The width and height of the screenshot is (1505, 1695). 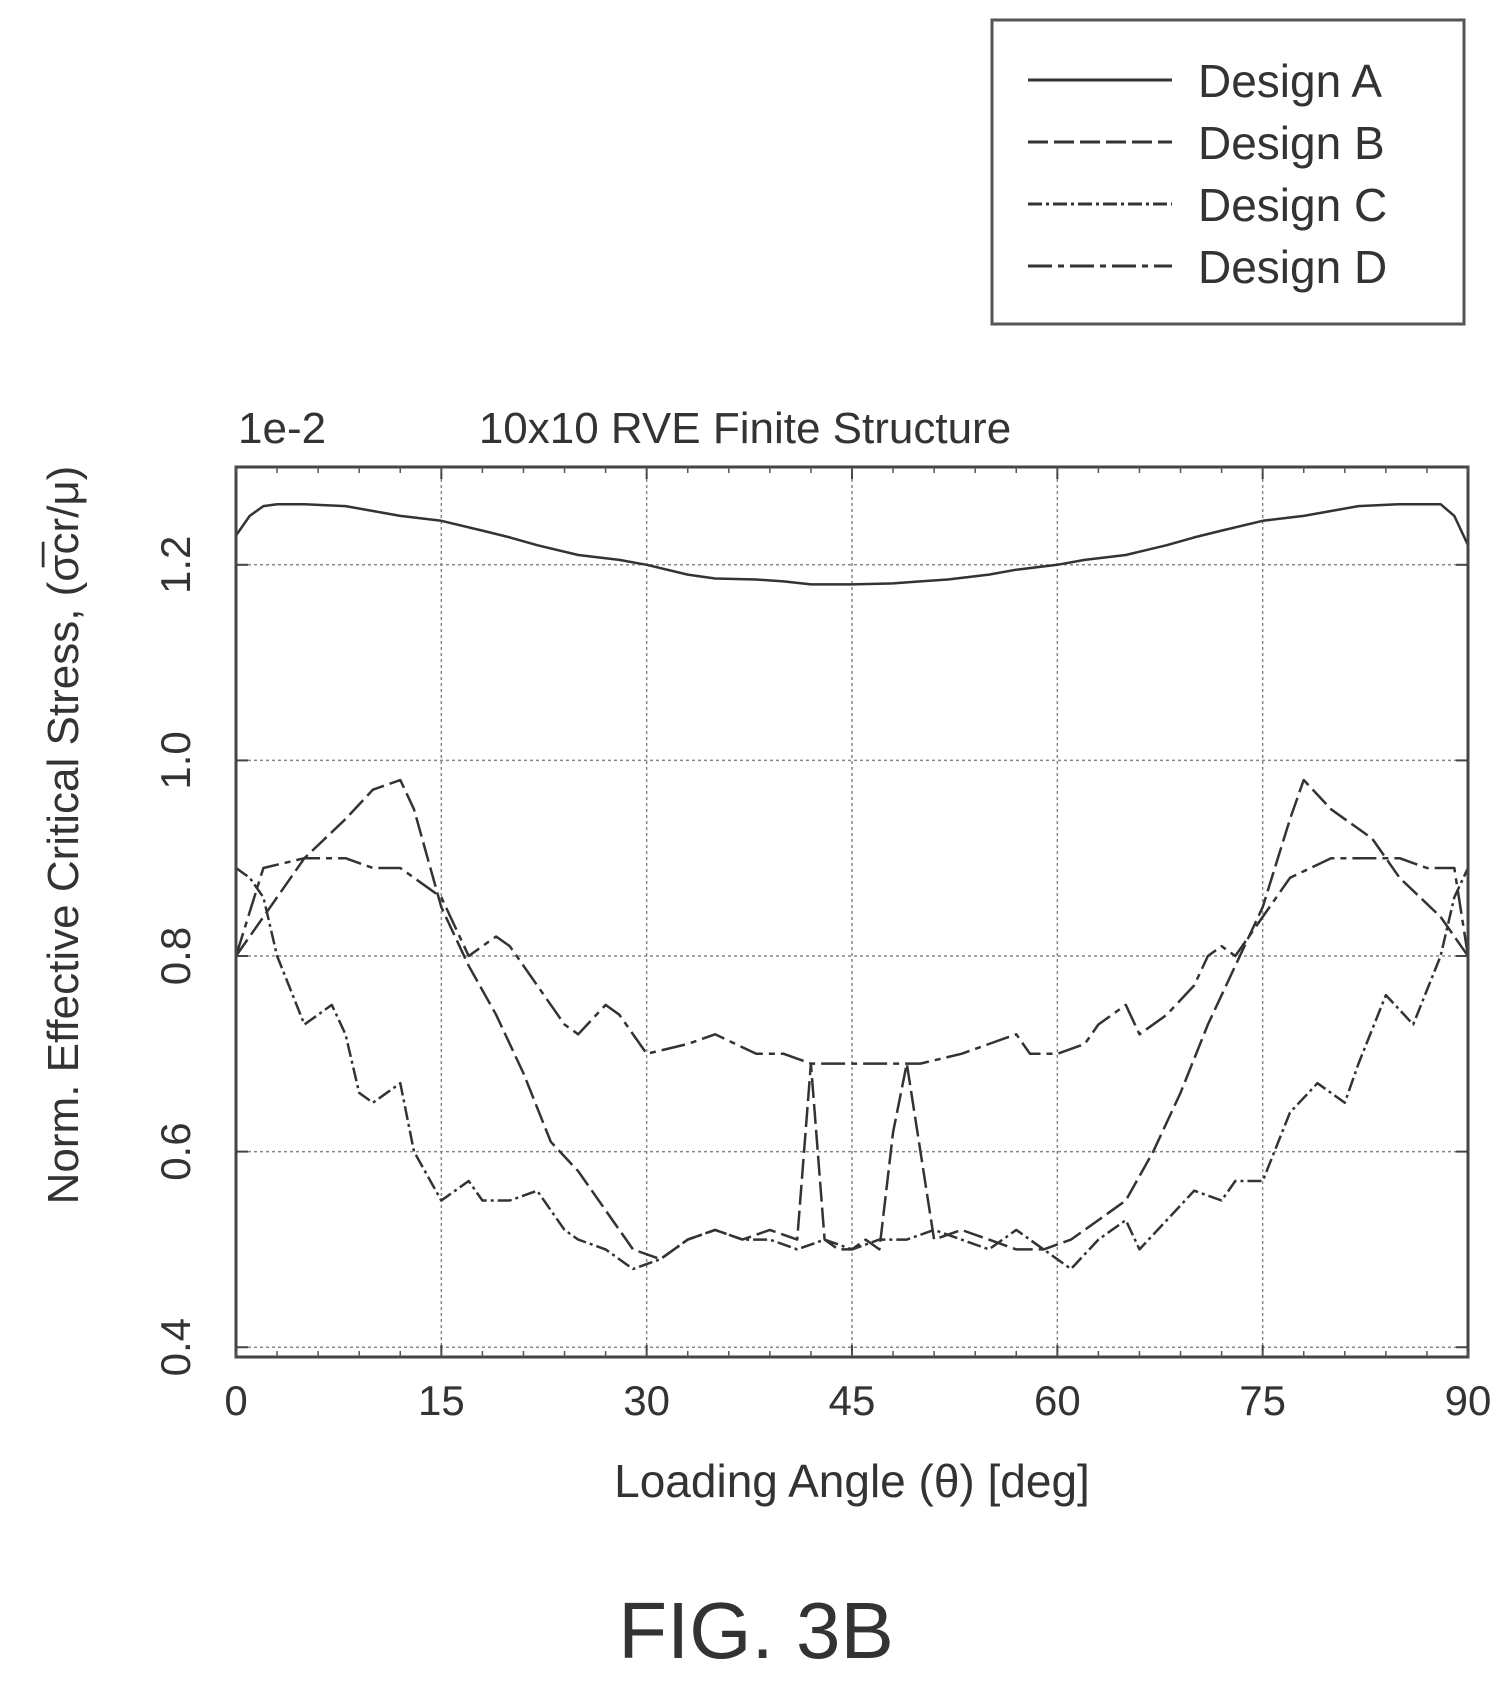 I want to click on x-tick-label: 60, so click(x=1057, y=1400).